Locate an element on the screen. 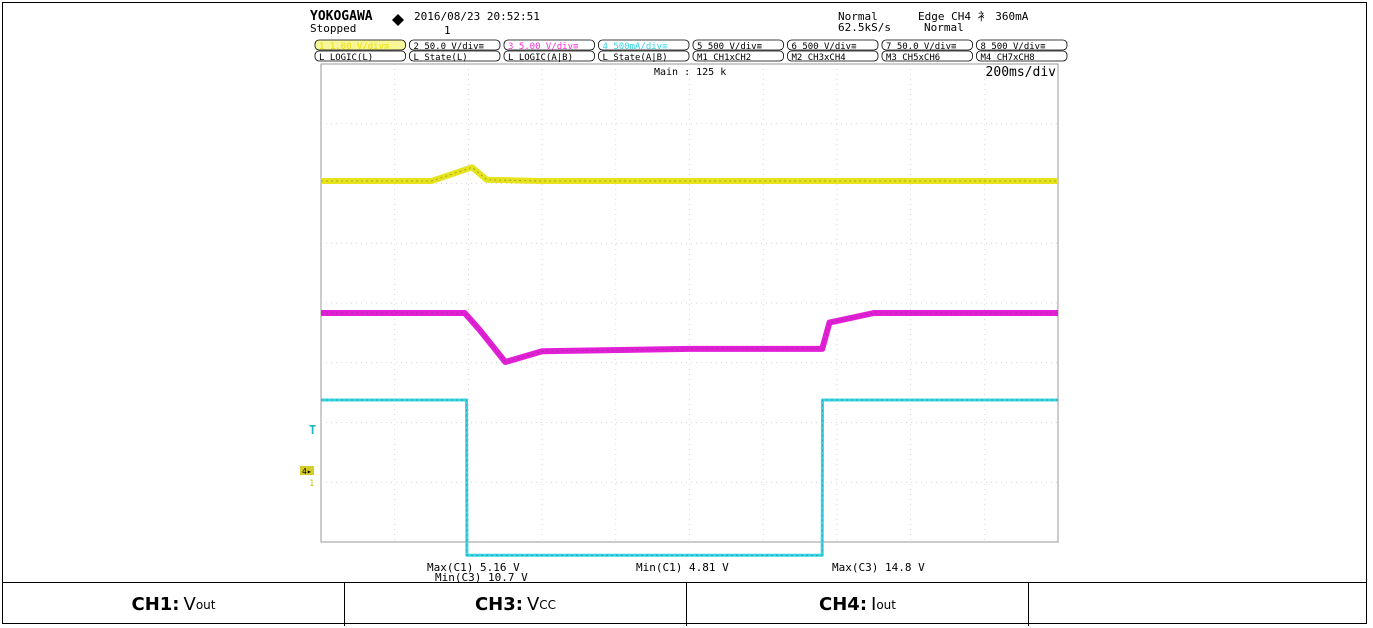  channel-marker-label: 4▸ is located at coordinates (307, 471).